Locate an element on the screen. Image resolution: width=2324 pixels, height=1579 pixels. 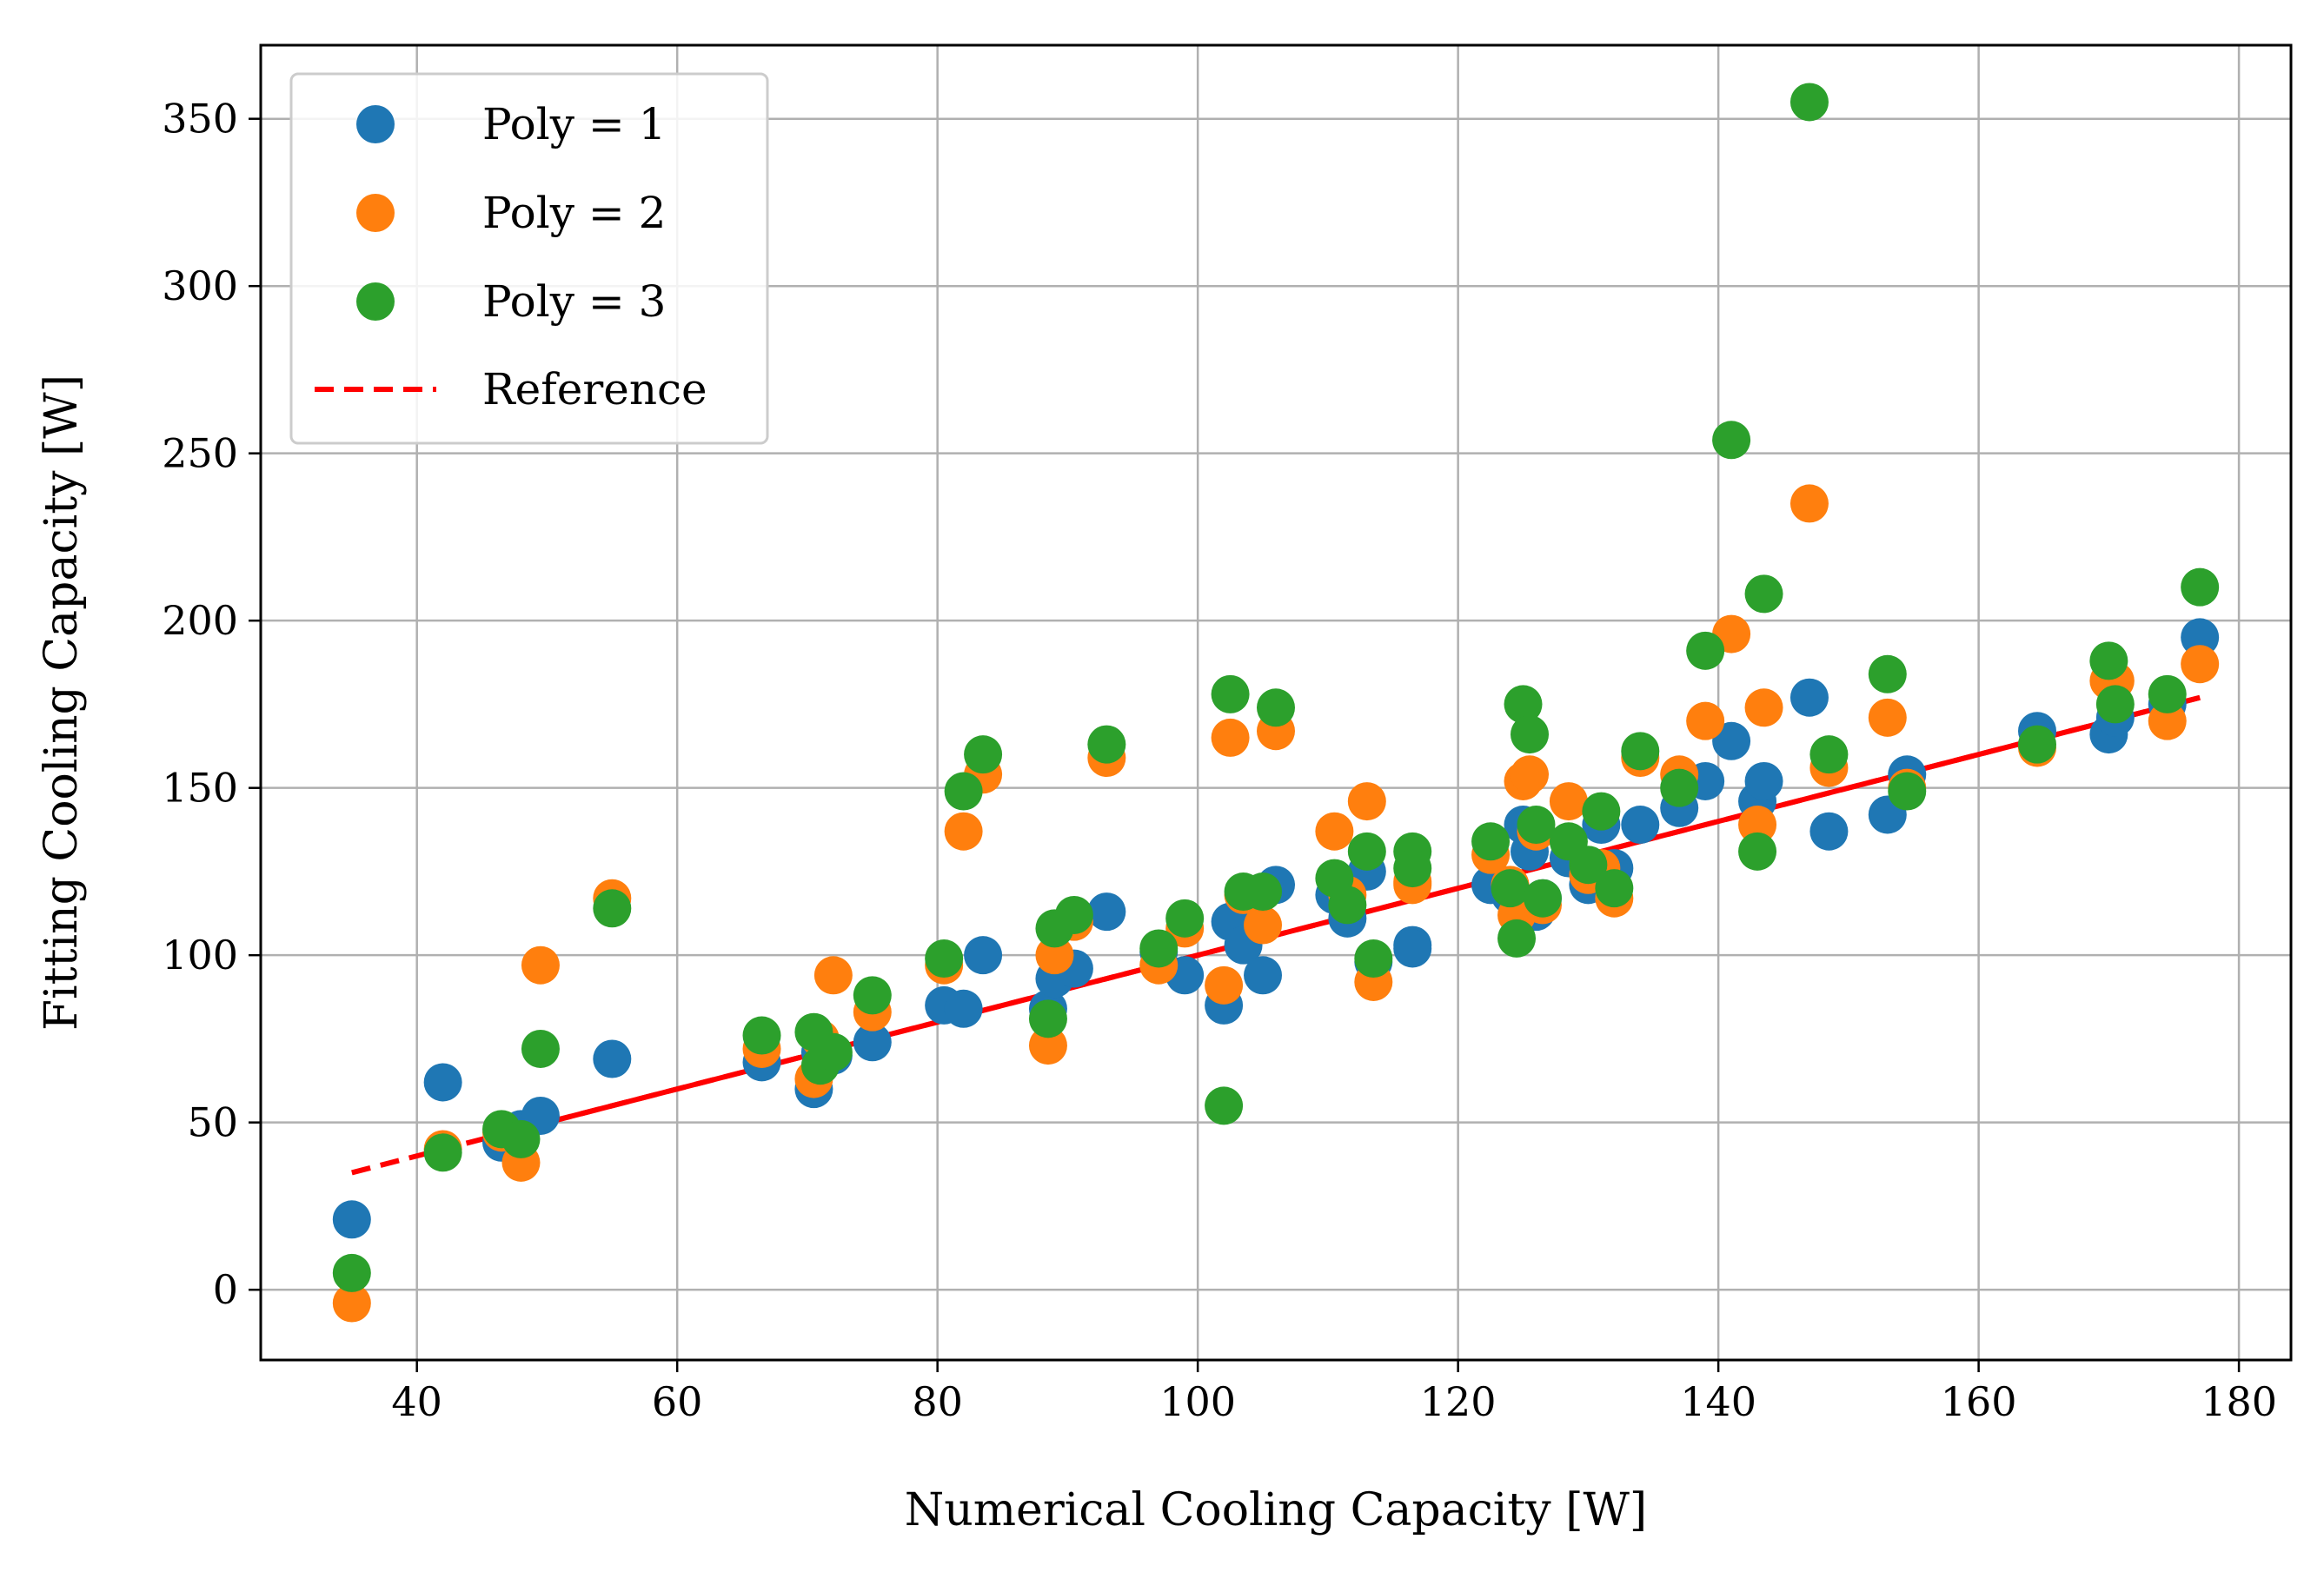
y-tick-label: 300 is located at coordinates (200, 285).